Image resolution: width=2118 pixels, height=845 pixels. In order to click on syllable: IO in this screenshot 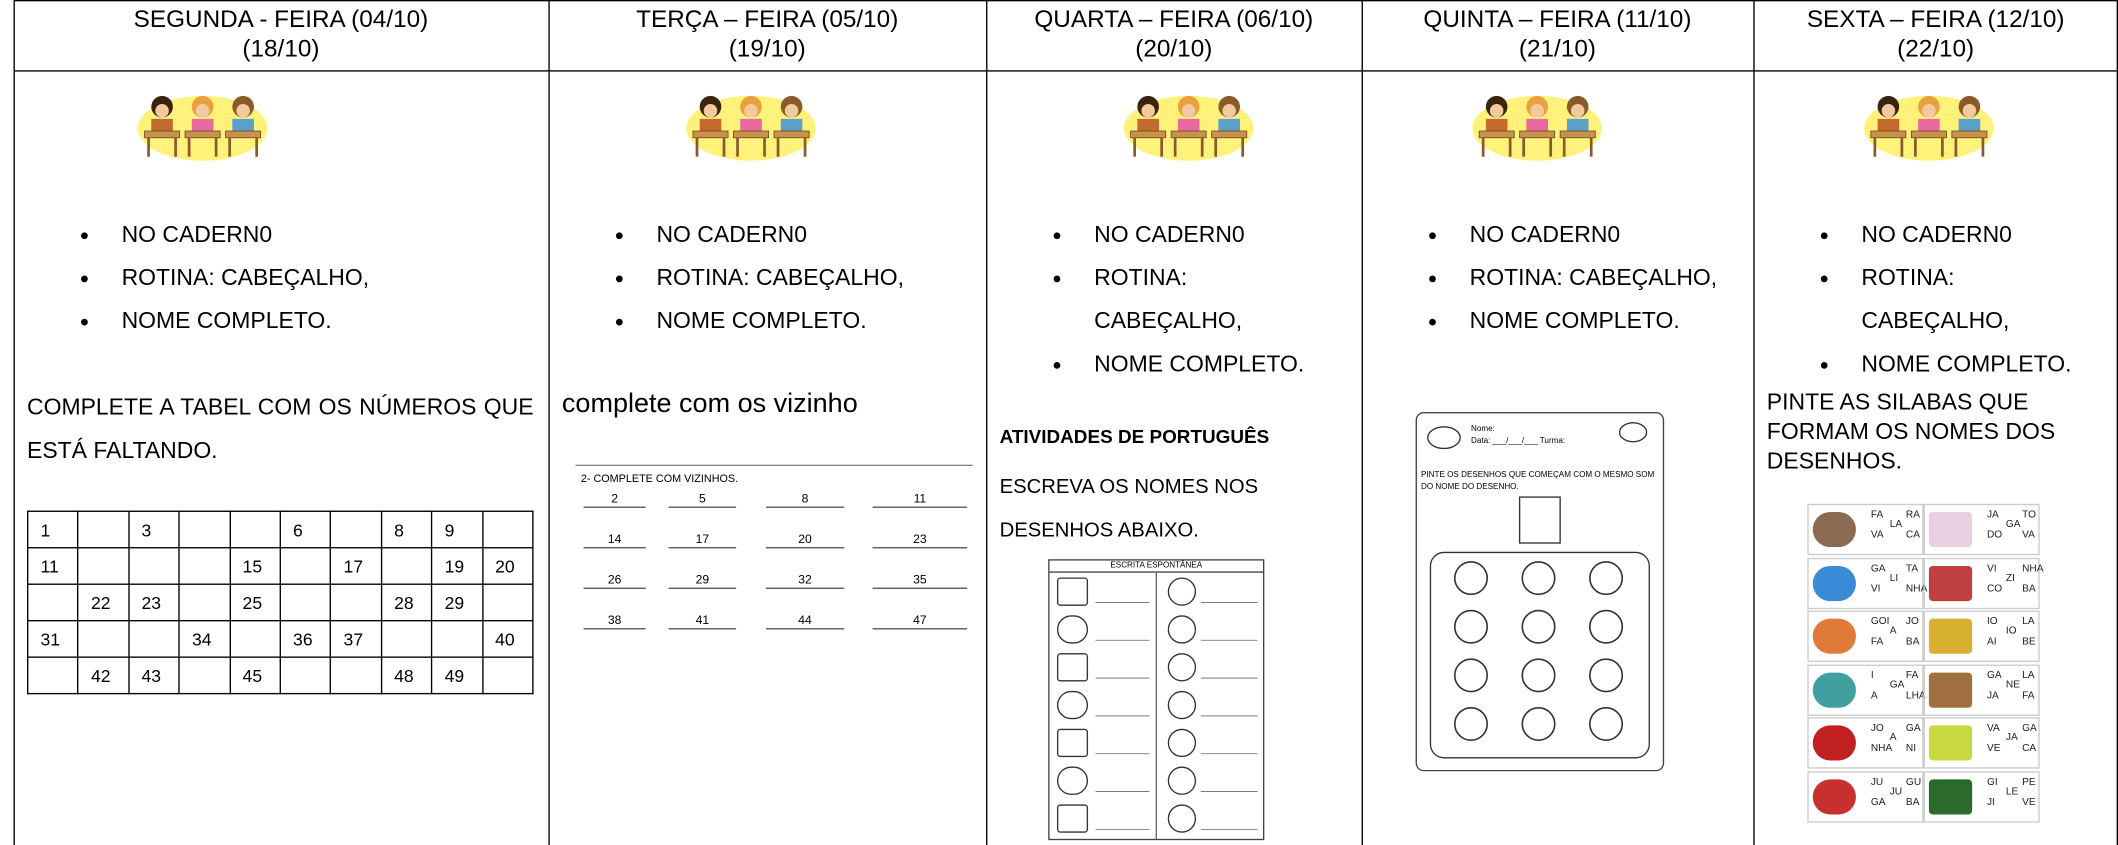, I will do `click(1992, 620)`.